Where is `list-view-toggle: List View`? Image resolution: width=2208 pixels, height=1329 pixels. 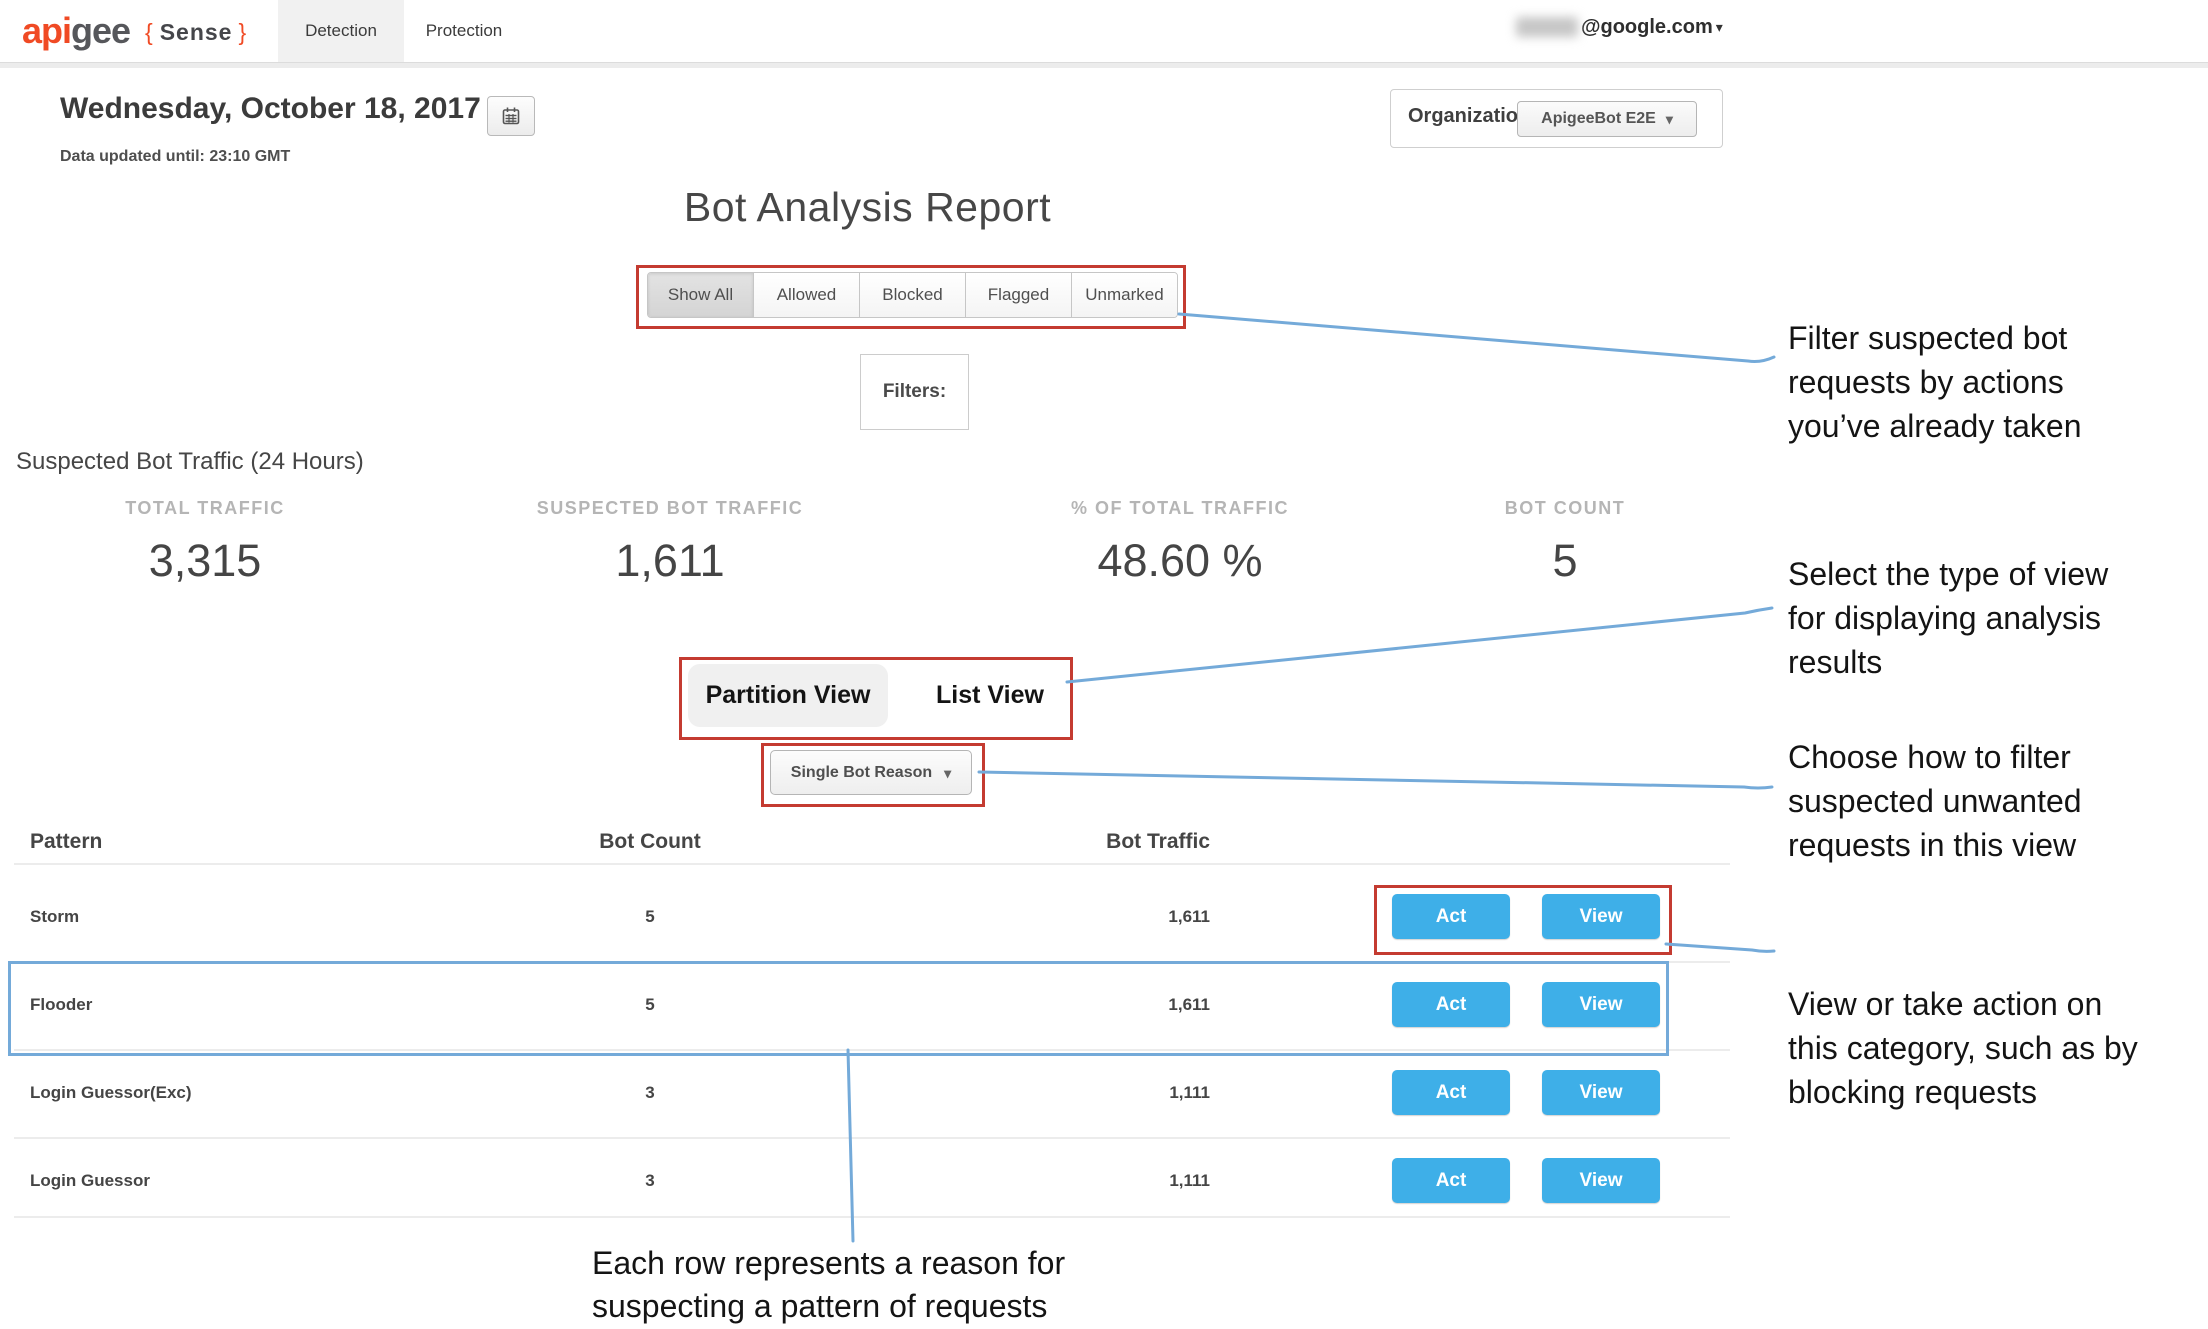
list-view-toggle: List View is located at coordinates (990, 695).